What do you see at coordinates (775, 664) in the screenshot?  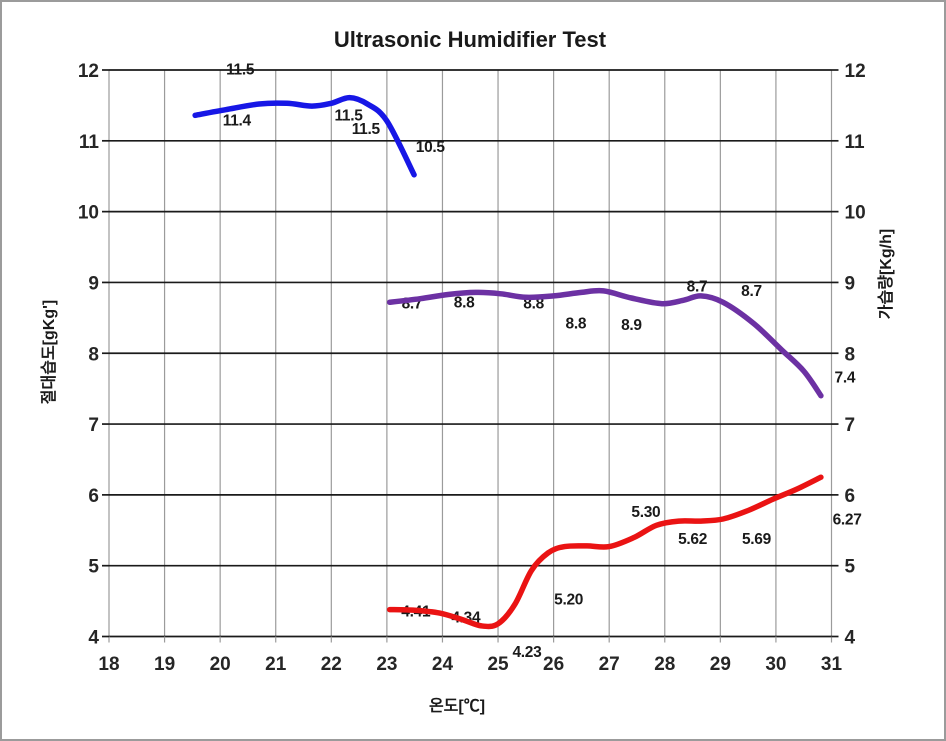 I see `x-tick-label: 30` at bounding box center [775, 664].